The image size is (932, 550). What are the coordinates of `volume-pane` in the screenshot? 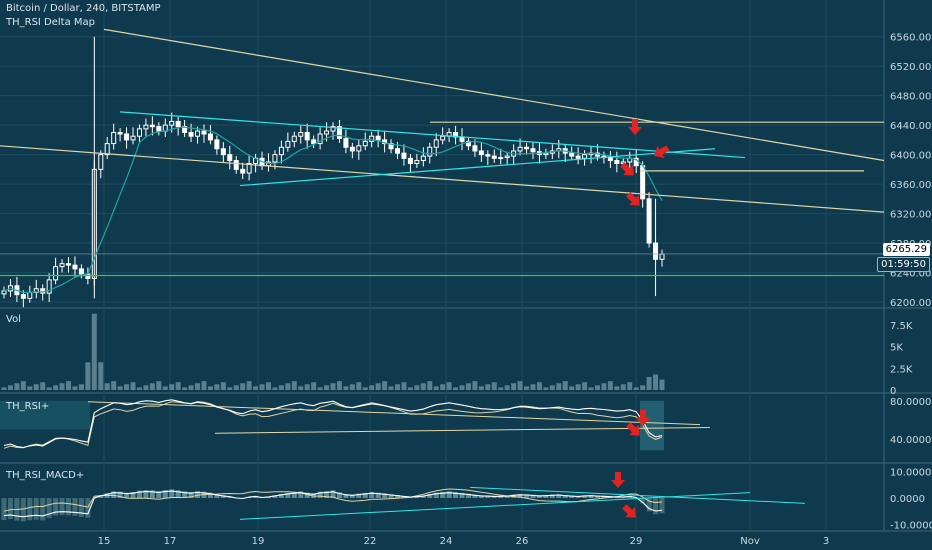 It's located at (333, 351).